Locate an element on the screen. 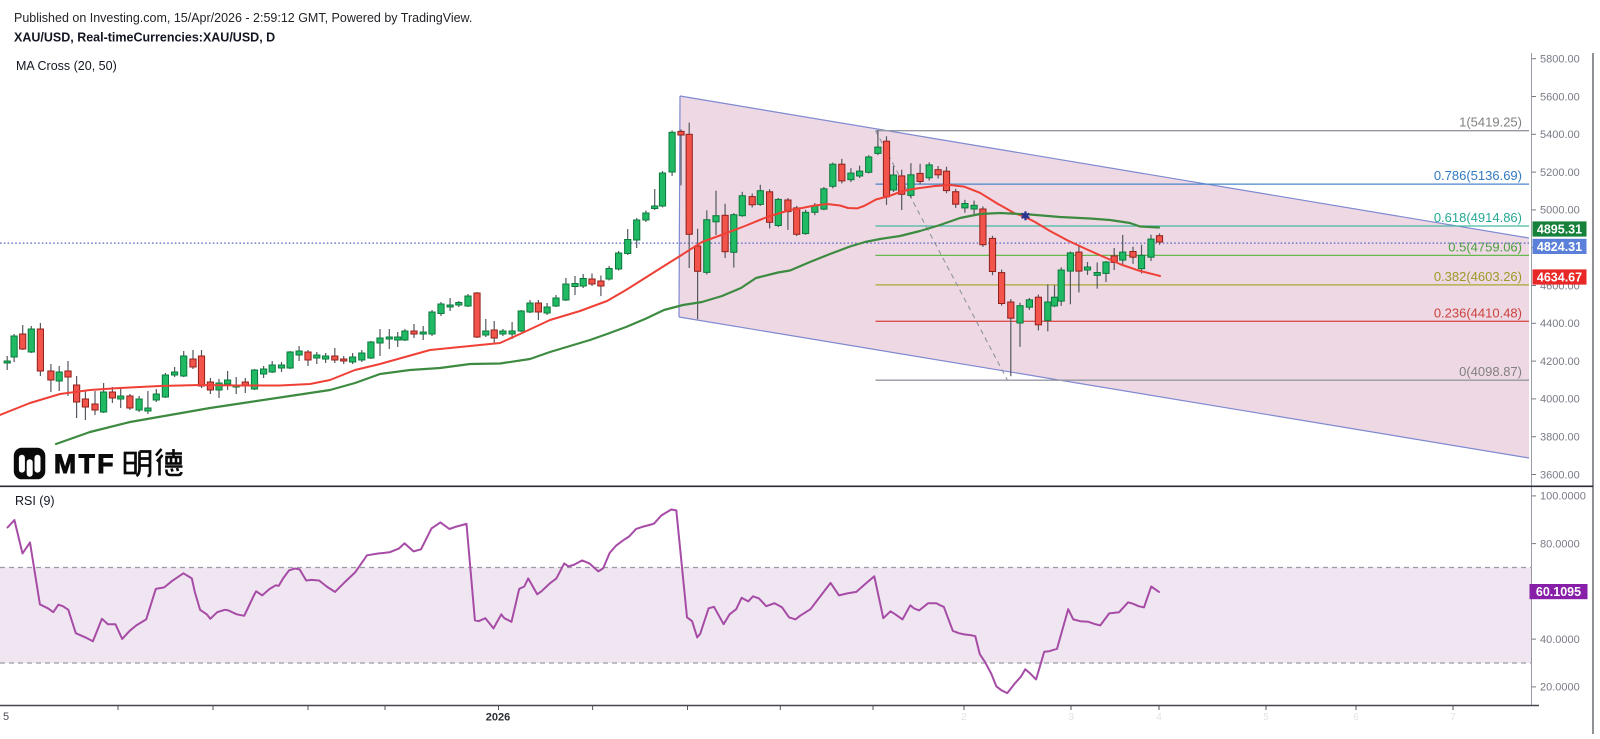 The image size is (1600, 739). svg-text: 2 is located at coordinates (964, 717).